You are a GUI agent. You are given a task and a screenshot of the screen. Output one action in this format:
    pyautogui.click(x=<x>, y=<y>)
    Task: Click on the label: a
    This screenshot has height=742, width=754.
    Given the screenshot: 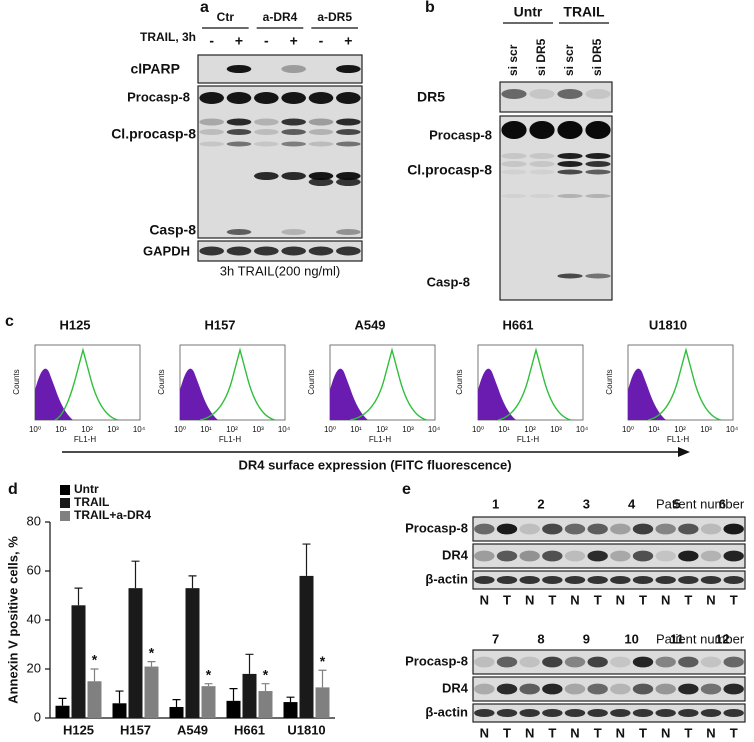 What is the action you would take?
    pyautogui.click(x=204, y=8)
    